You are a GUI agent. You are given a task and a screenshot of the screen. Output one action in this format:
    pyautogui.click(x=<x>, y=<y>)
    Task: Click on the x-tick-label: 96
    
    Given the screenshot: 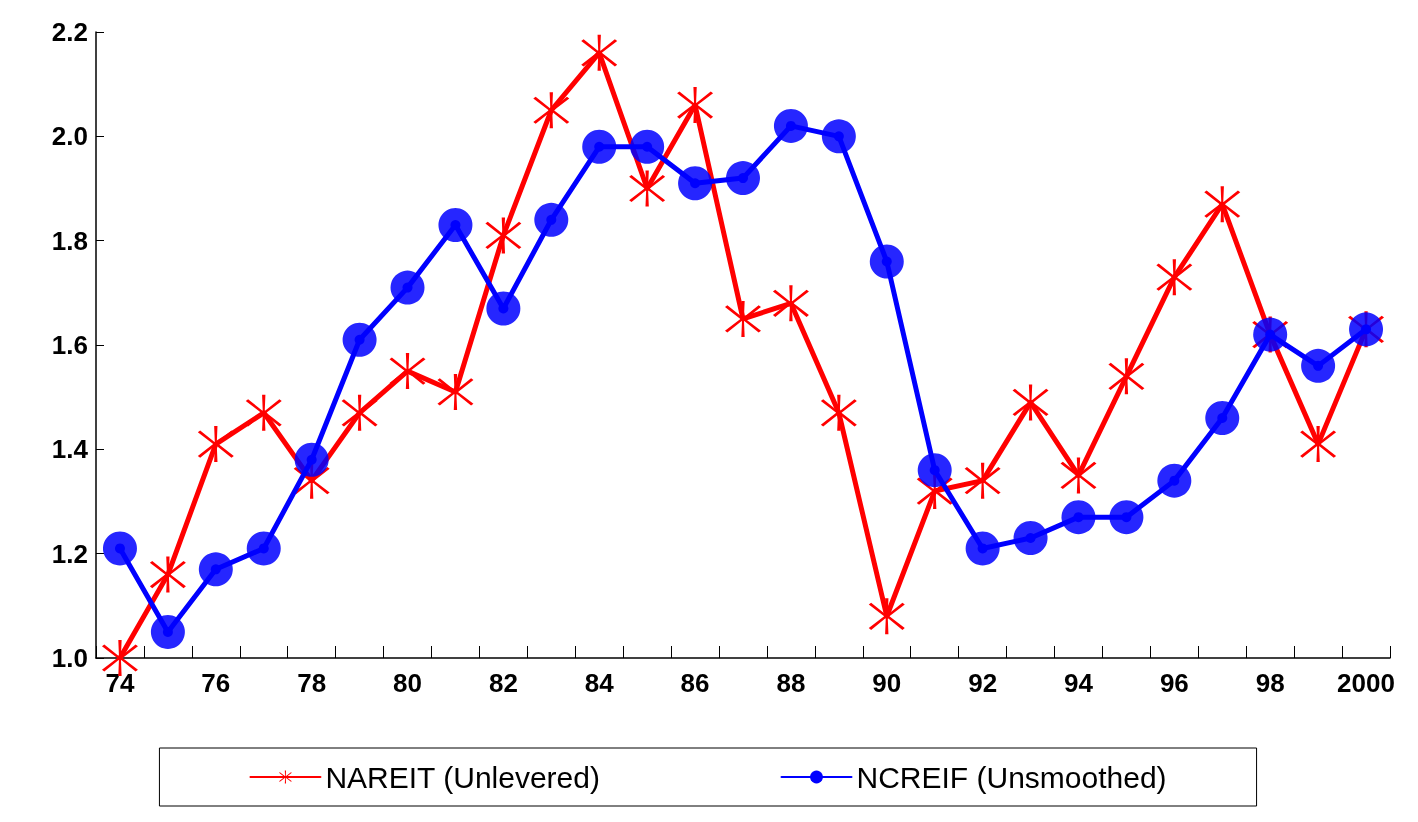 What is the action you would take?
    pyautogui.click(x=1174, y=683)
    